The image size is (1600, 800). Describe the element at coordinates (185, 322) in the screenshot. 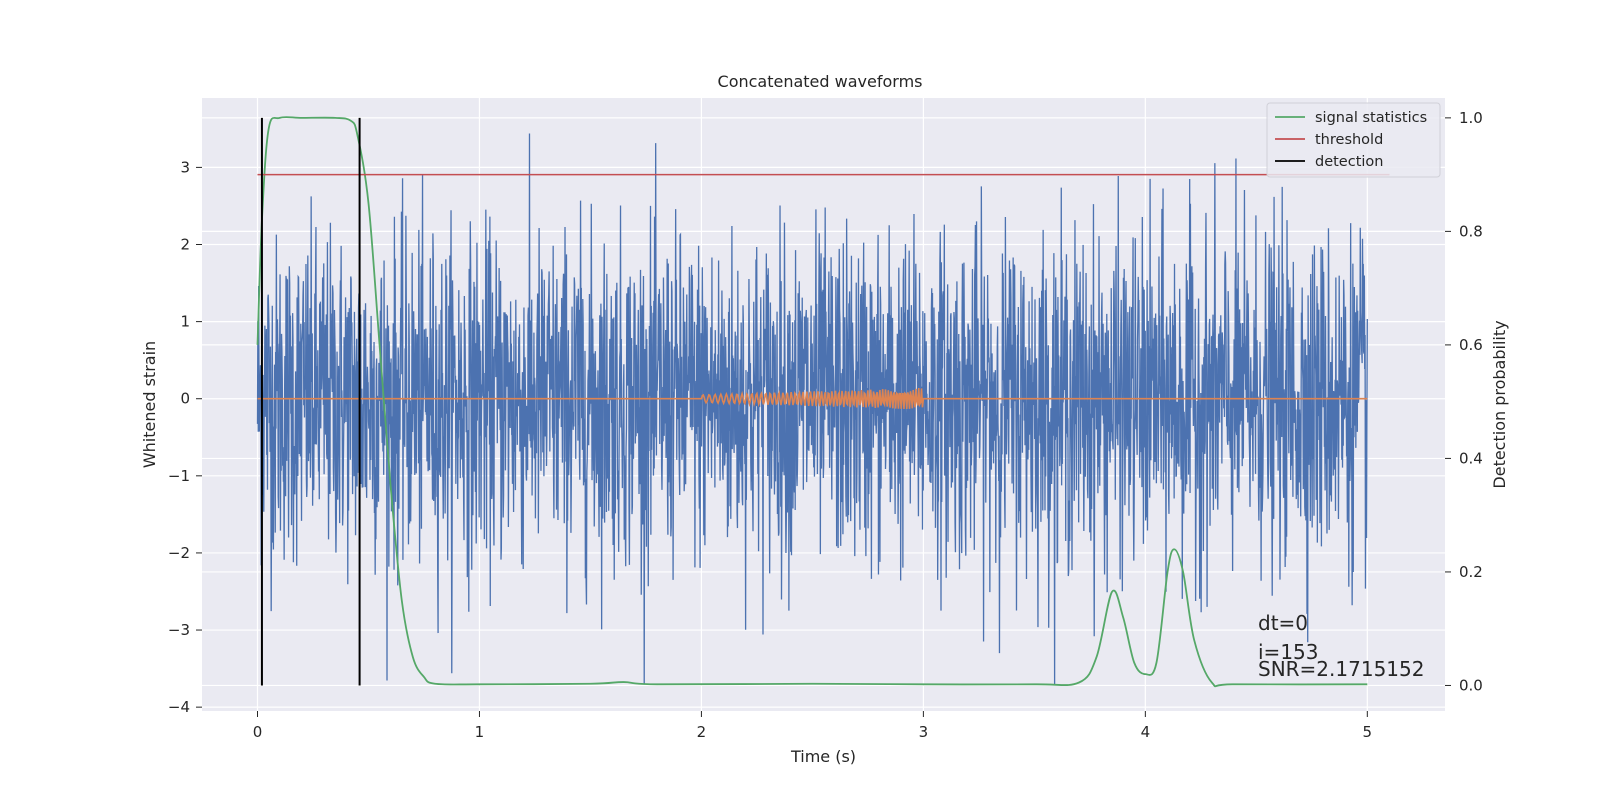

I see `y-left-tick-label: 1` at that location.